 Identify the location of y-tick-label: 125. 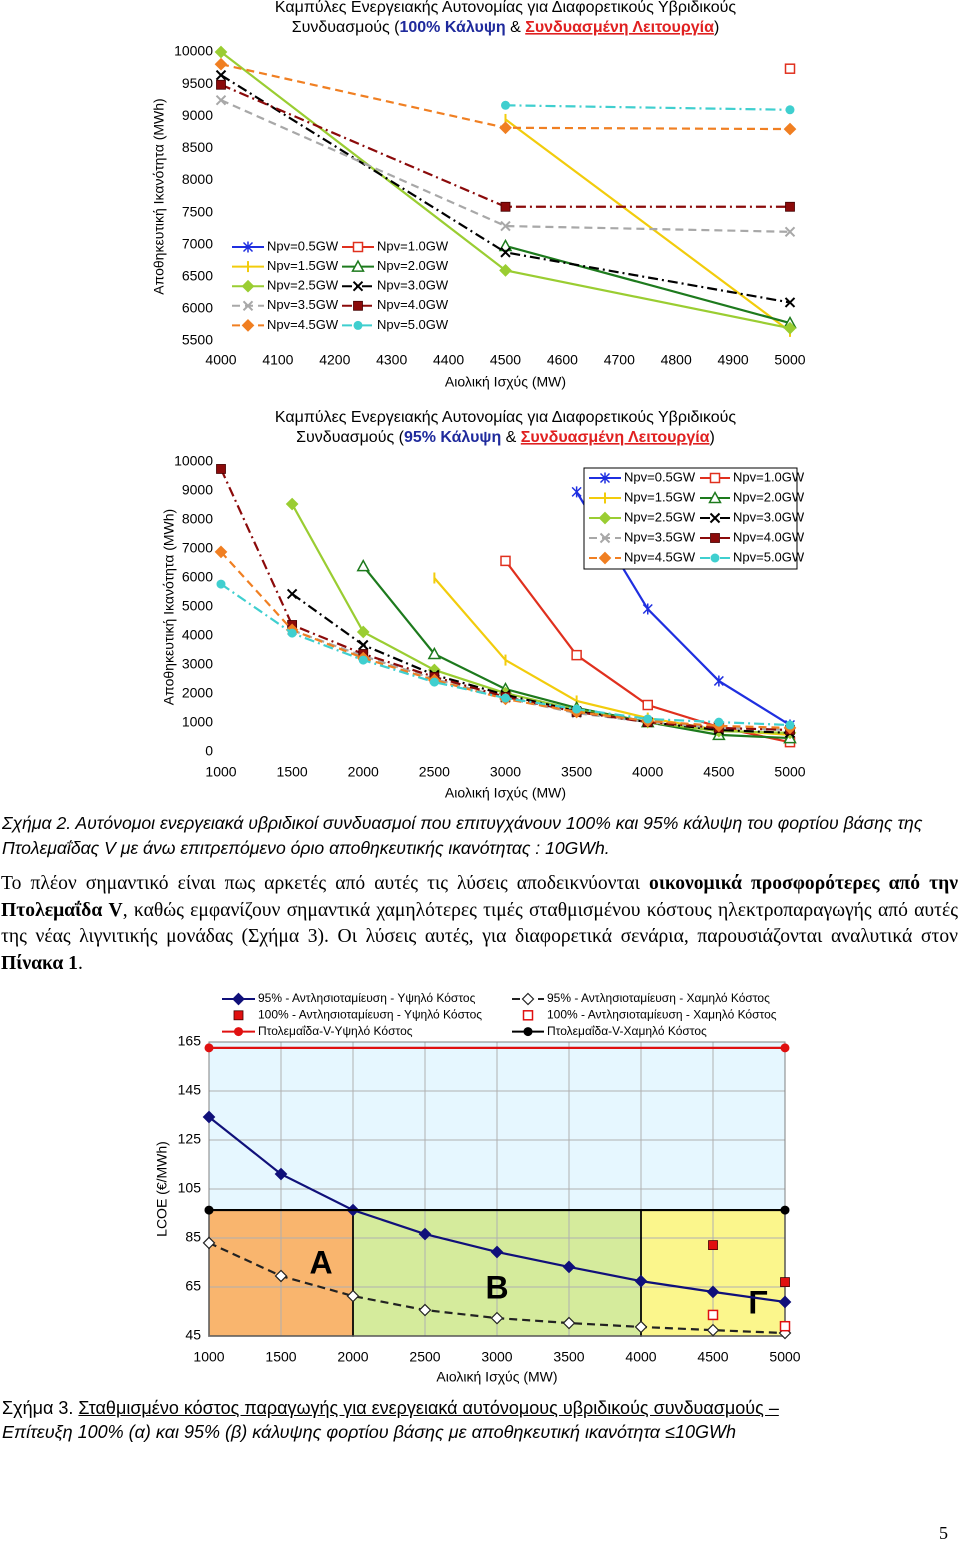
(190, 1139).